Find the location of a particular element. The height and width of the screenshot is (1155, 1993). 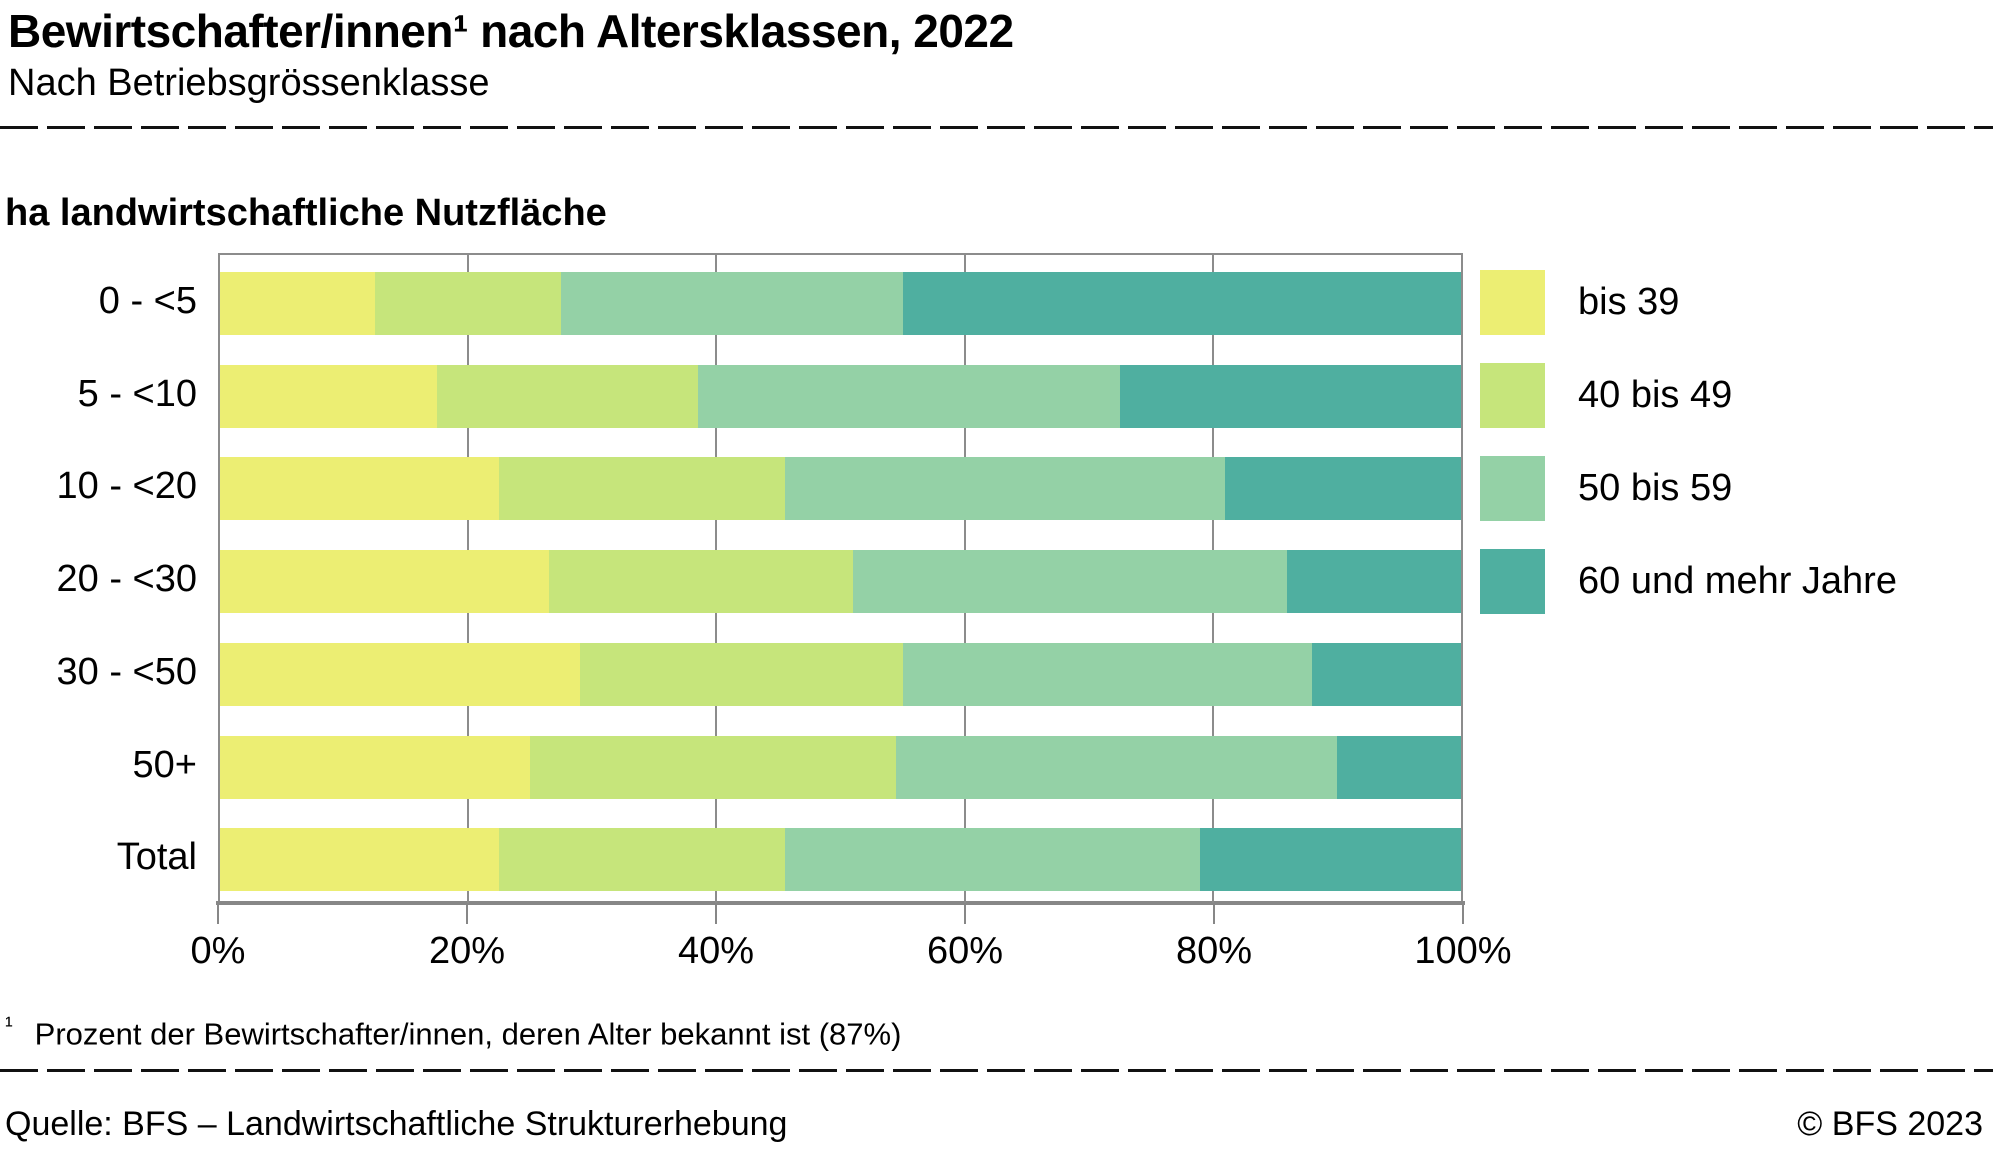

legend-item-60-und-mehr-jahre: 60 und mehr Jahre is located at coordinates (1688, 581).